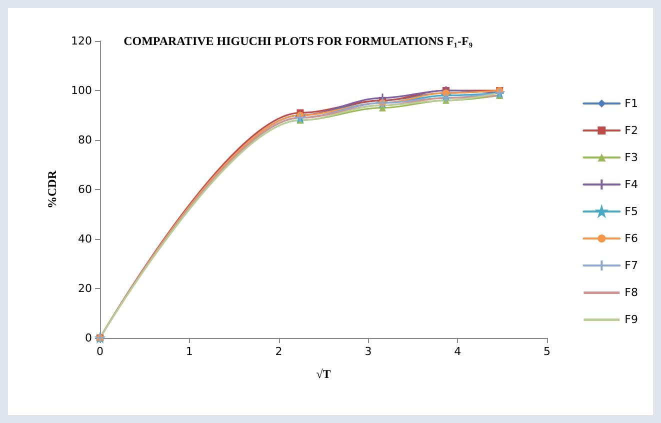 The height and width of the screenshot is (423, 661). I want to click on legend-label: F7, so click(631, 265).